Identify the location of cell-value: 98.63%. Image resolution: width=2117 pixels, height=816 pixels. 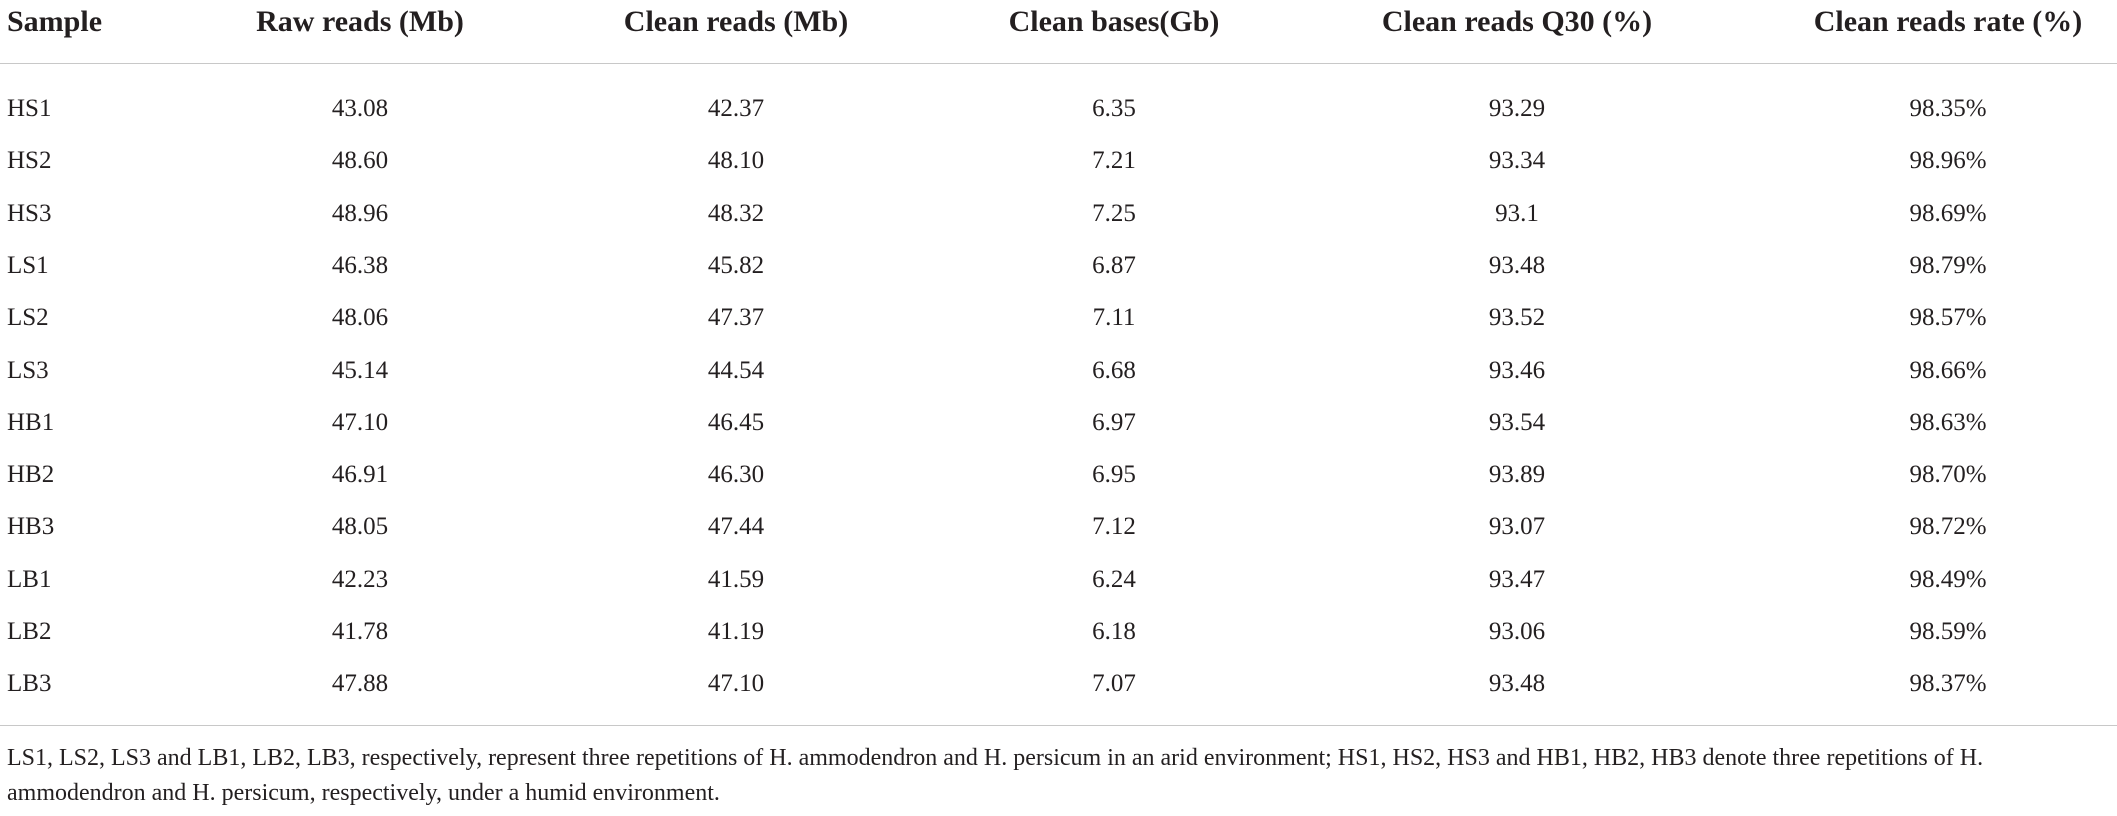
(1948, 422).